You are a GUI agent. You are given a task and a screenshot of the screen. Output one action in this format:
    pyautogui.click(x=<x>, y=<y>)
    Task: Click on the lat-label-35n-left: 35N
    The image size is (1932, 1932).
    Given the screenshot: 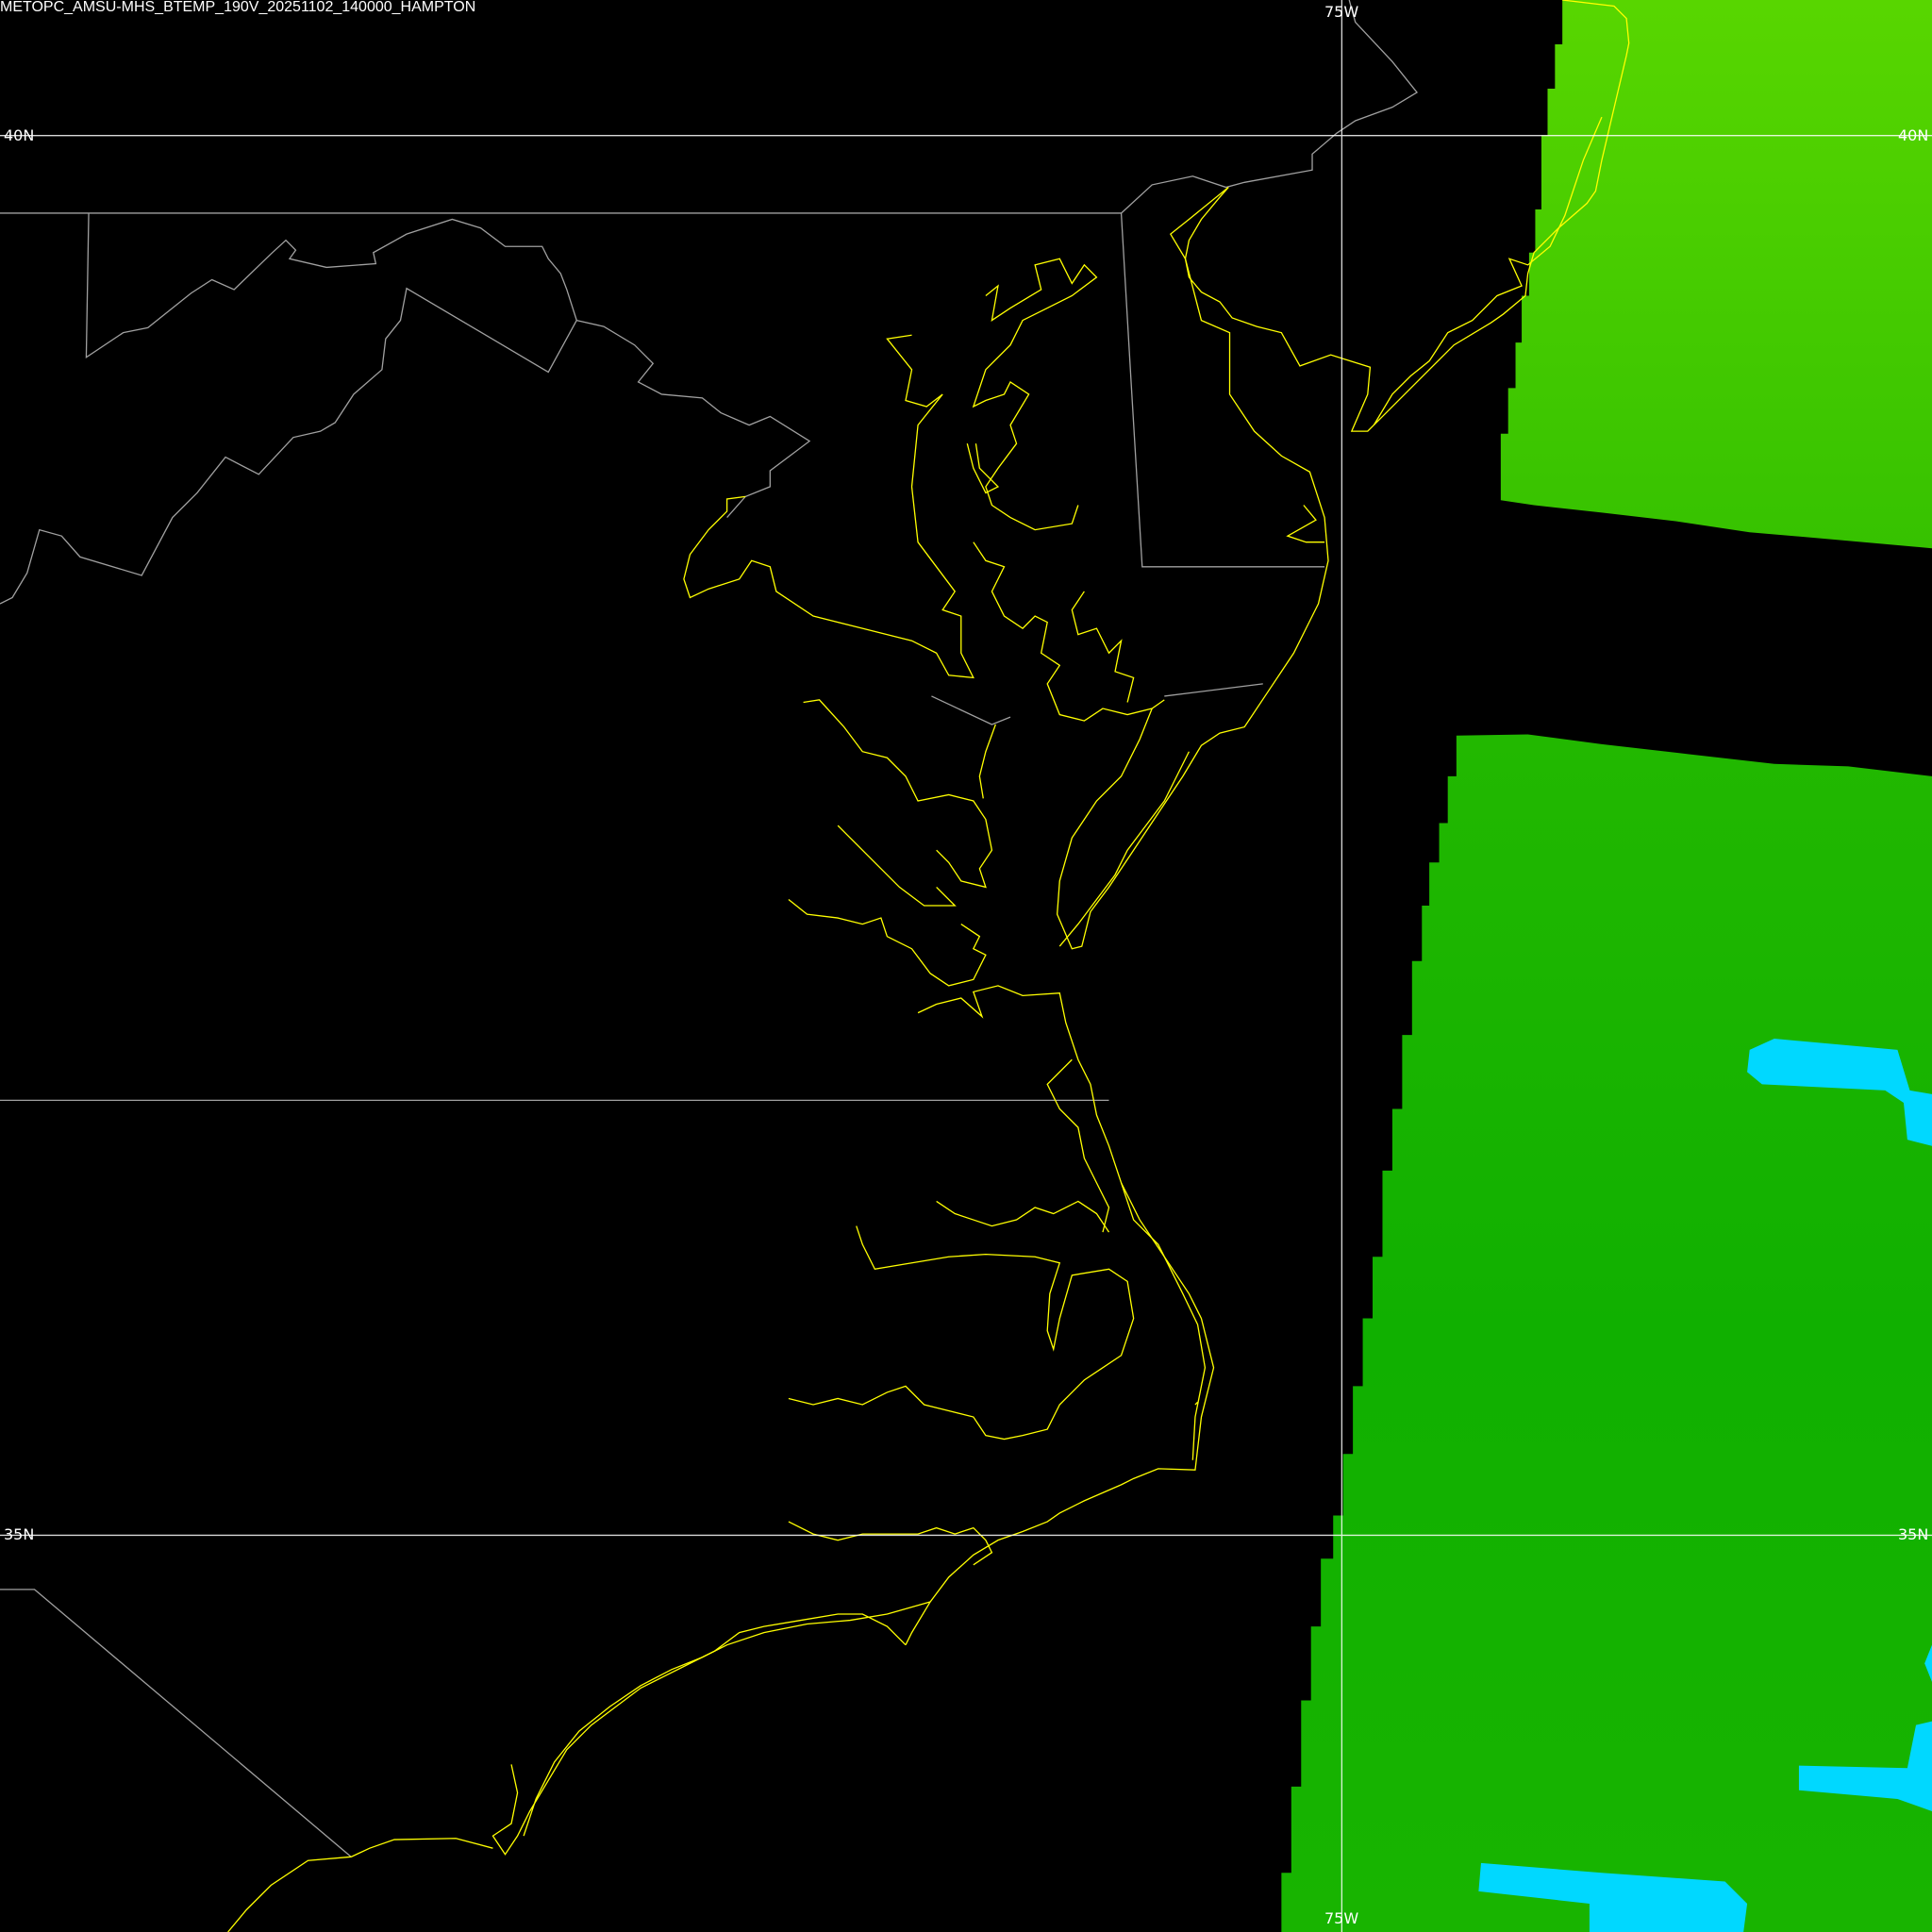 What is the action you would take?
    pyautogui.click(x=19, y=1534)
    